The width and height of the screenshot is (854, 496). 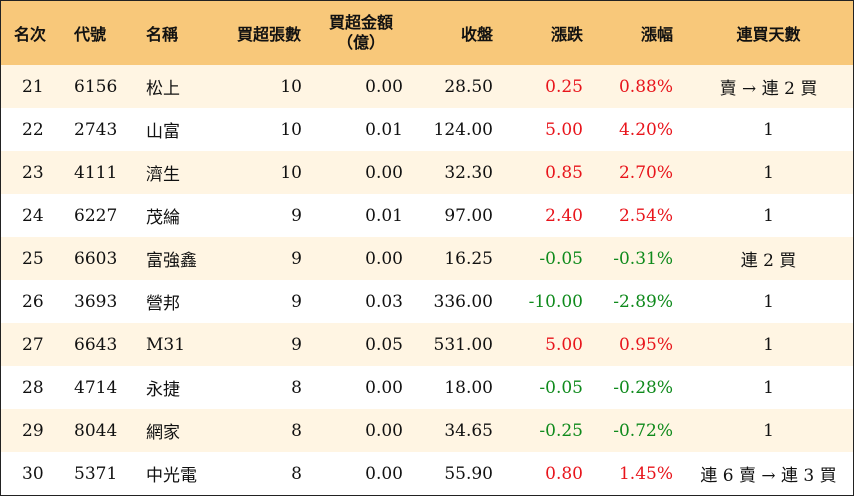 I want to click on cell-close: 28.50, so click(x=468, y=86).